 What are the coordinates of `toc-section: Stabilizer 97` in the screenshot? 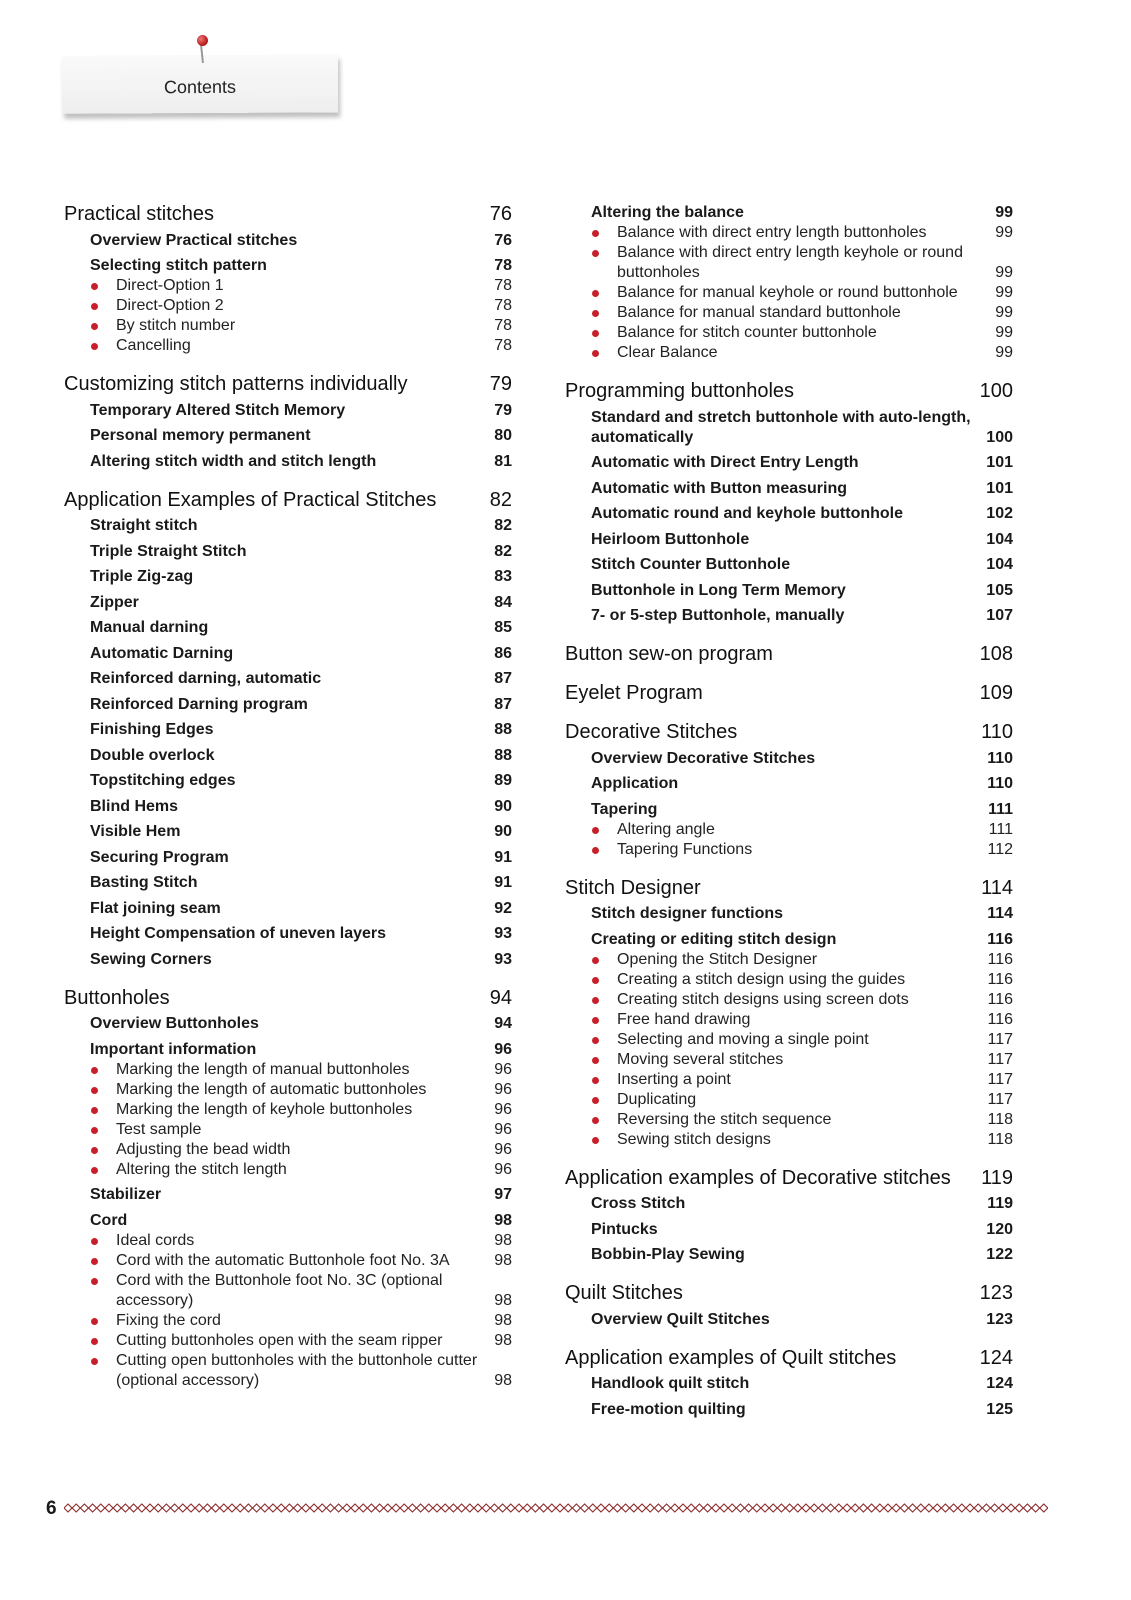 It's located at (288, 1195).